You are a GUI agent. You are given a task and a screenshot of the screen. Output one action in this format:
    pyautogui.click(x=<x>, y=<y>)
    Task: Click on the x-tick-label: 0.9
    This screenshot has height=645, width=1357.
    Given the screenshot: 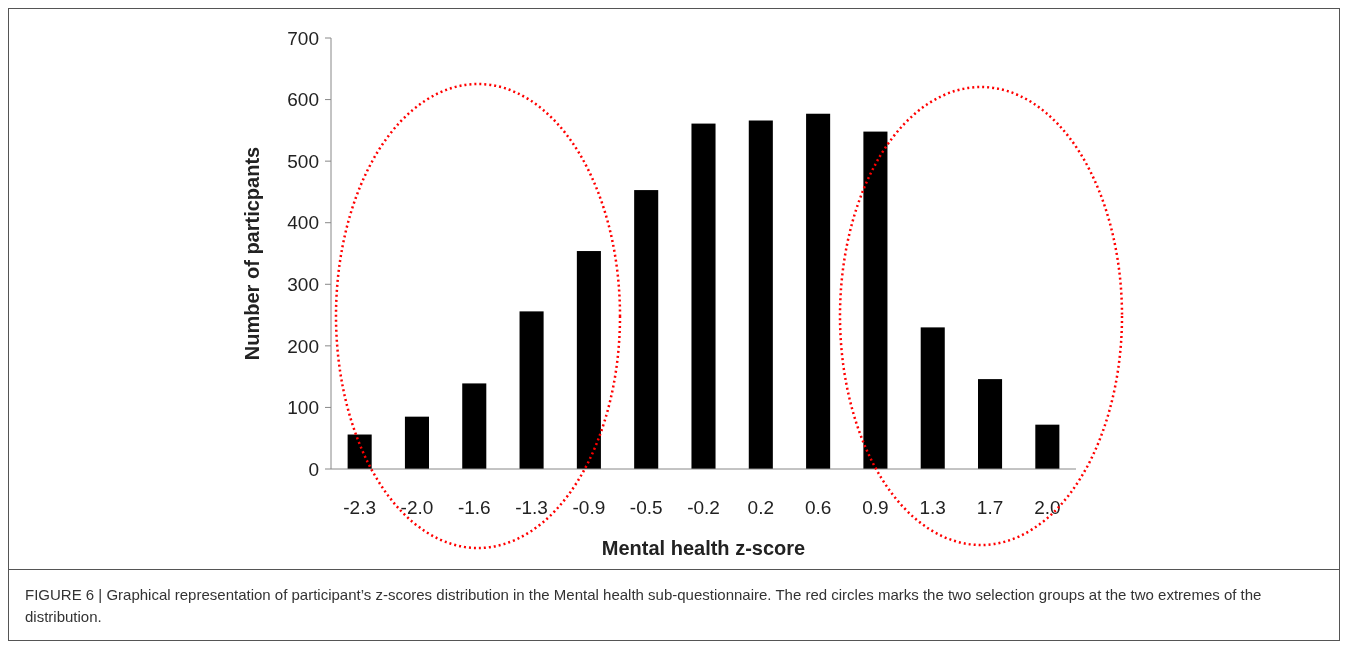 What is the action you would take?
    pyautogui.click(x=875, y=507)
    